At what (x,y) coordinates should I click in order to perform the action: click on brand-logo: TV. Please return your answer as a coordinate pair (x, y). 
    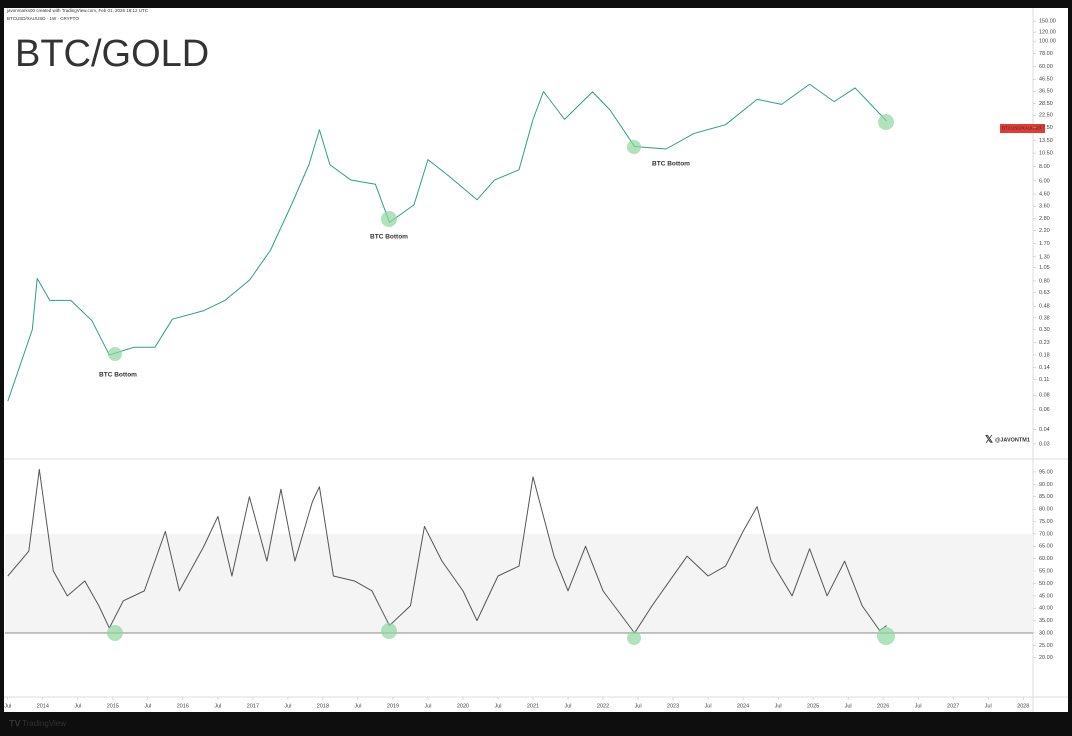
    Looking at the image, I should click on (15, 723).